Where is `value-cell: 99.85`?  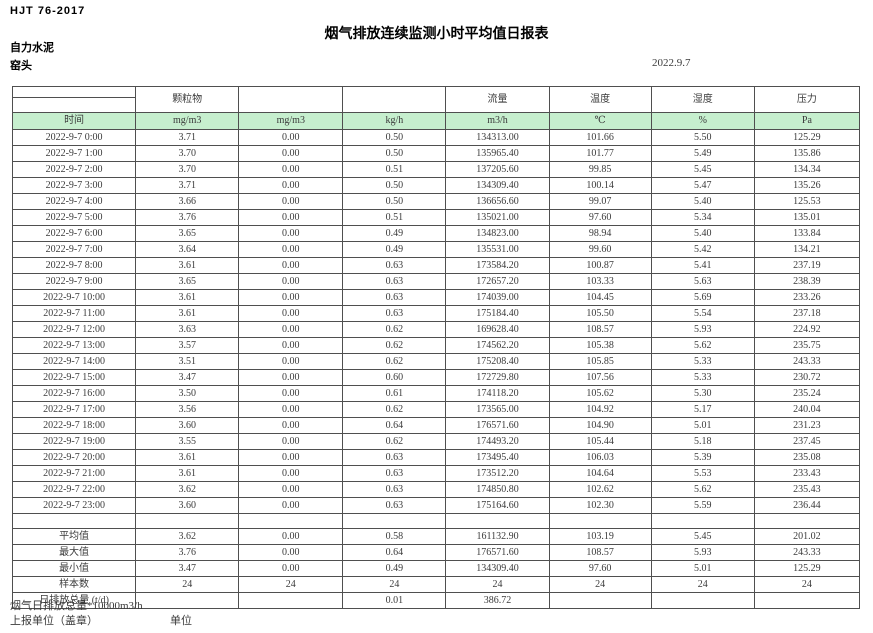
value-cell: 99.85 is located at coordinates (600, 169).